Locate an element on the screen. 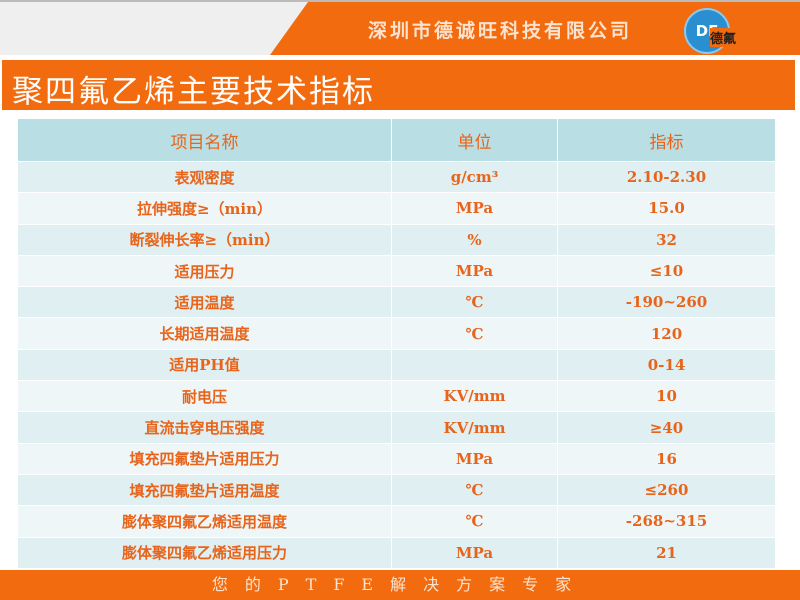  cell-value: 120 is located at coordinates (666, 333).